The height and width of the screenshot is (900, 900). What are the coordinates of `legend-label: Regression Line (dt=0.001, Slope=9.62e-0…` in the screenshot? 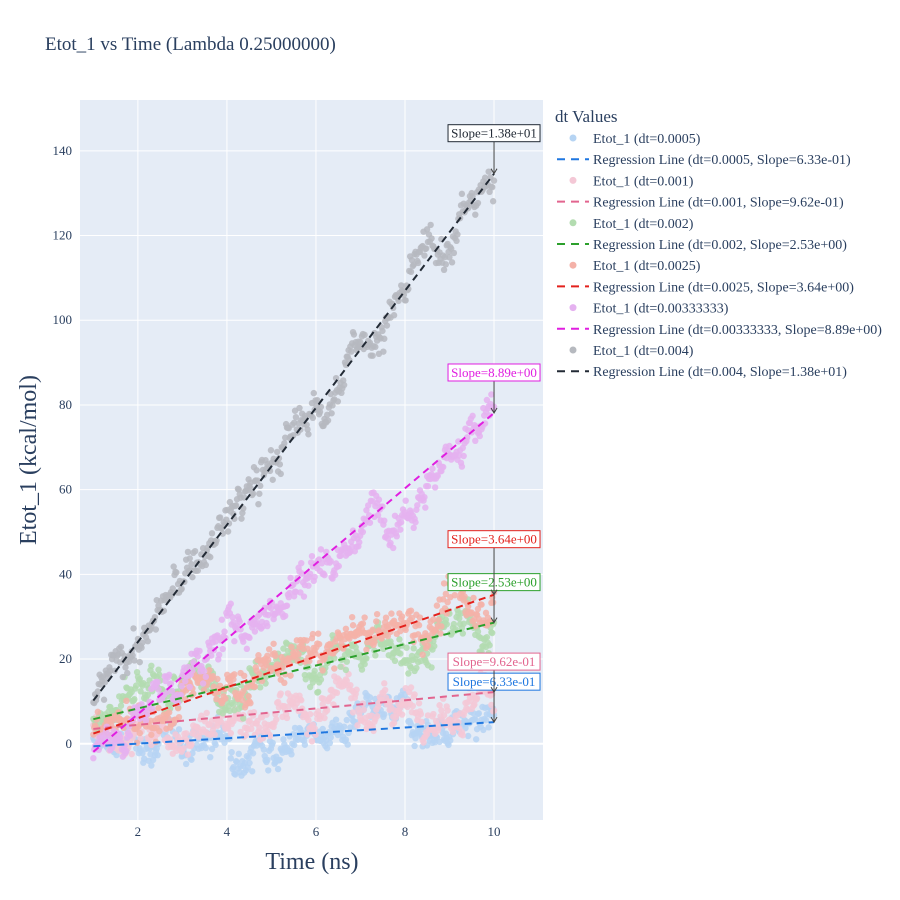 It's located at (718, 203).